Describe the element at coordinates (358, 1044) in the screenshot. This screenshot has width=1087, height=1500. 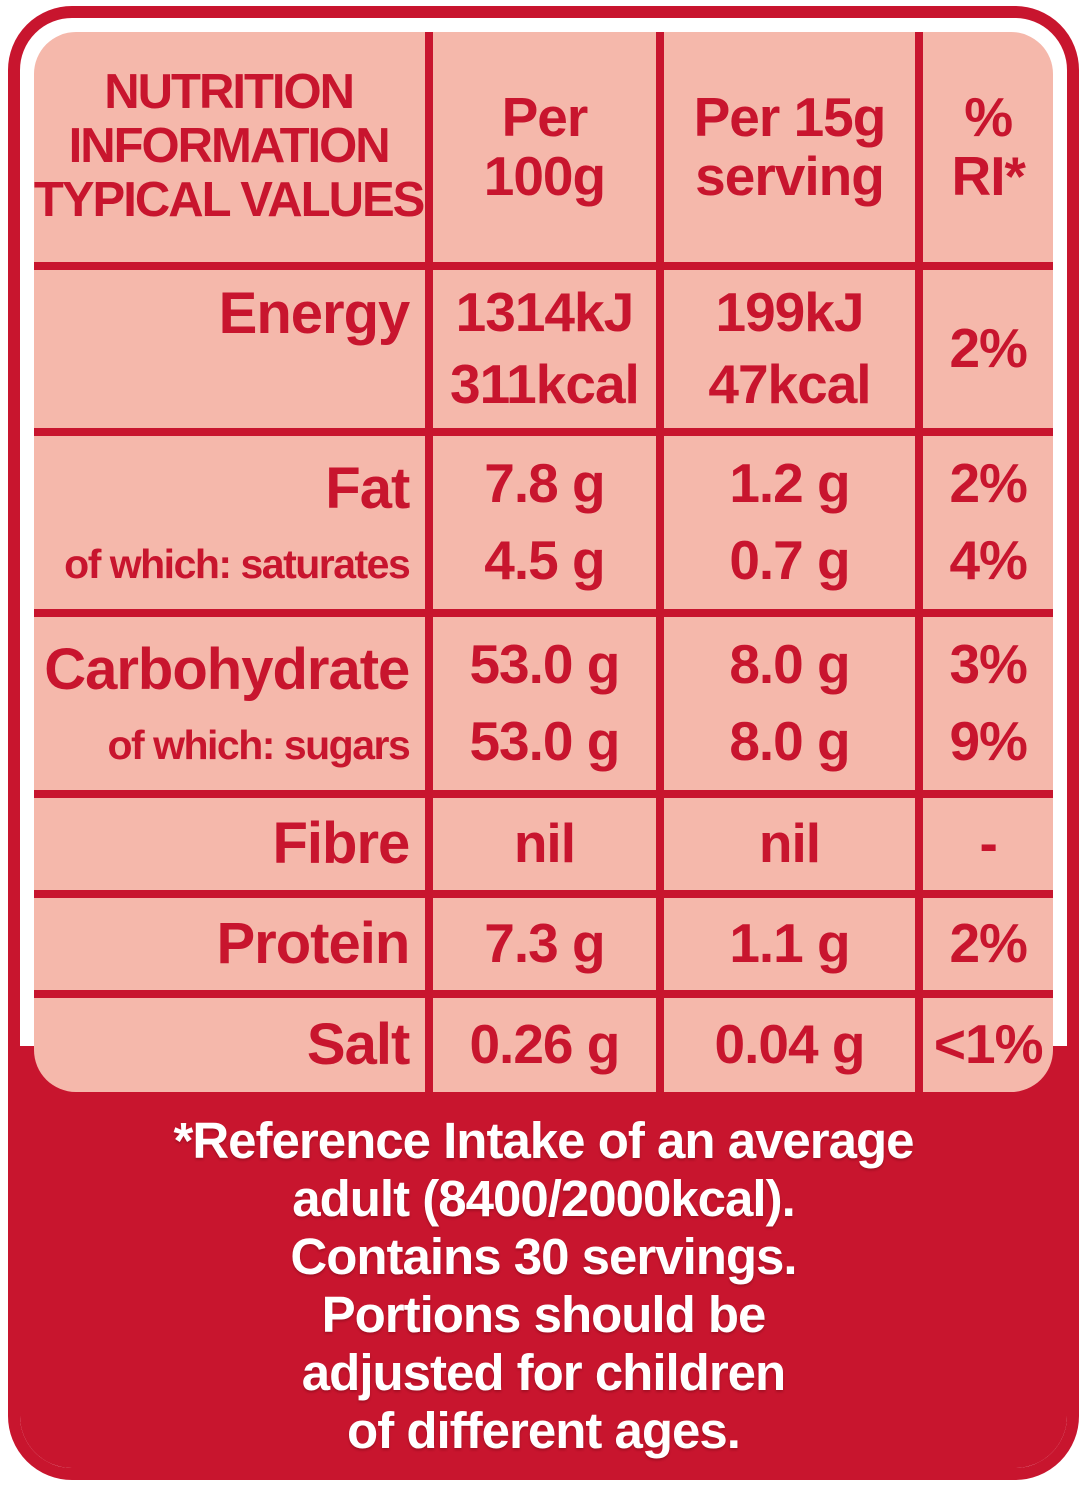
I see `nutrient-name: Salt` at that location.